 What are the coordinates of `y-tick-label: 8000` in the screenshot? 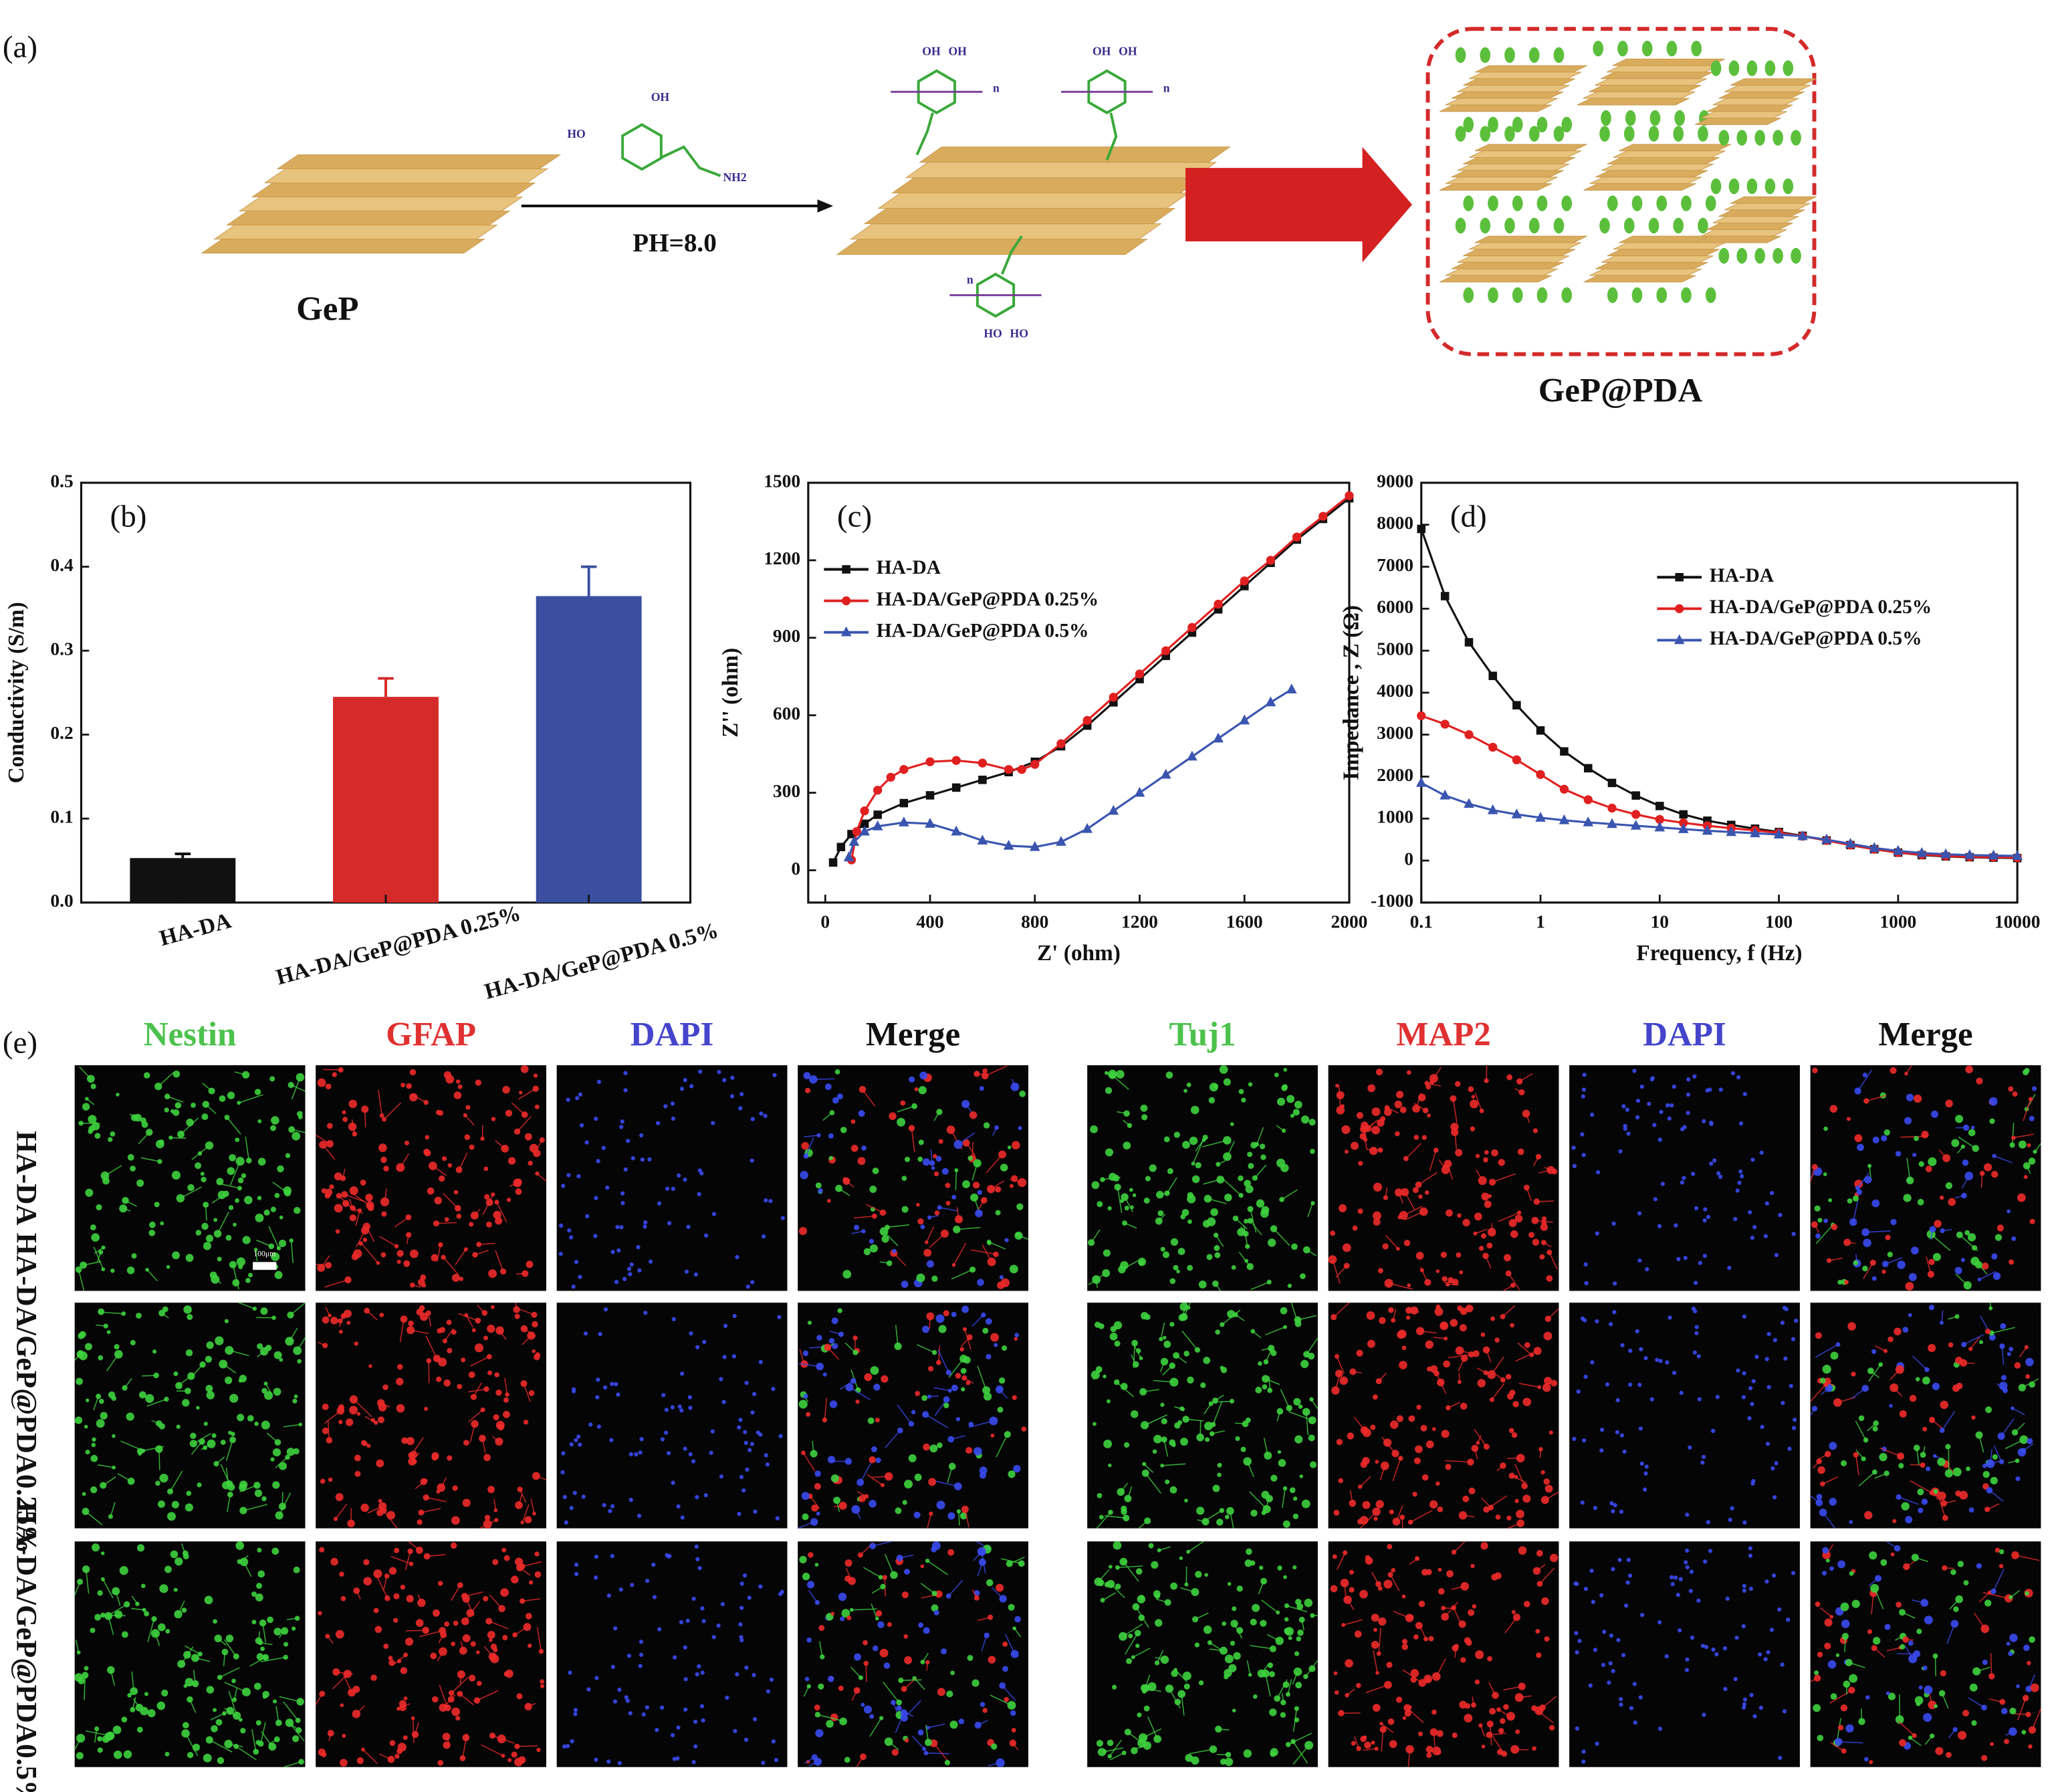 It's located at (1395, 523).